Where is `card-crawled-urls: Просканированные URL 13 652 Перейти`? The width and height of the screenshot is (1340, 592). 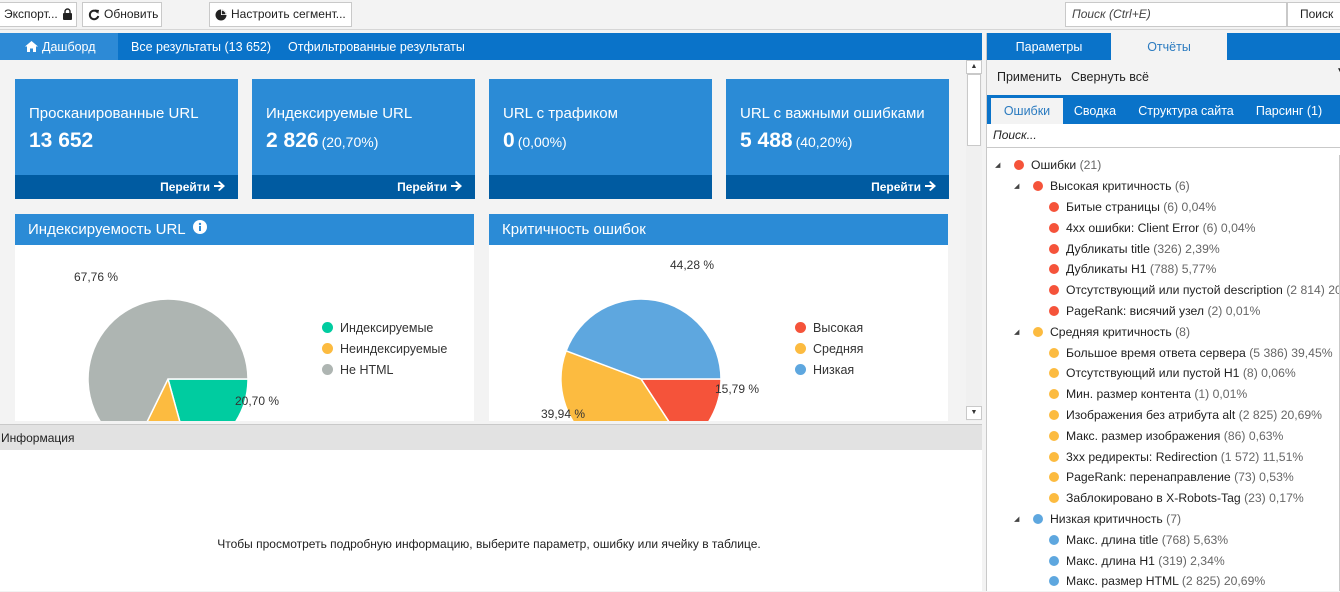
card-crawled-urls: Просканированные URL 13 652 Перейти is located at coordinates (126, 139).